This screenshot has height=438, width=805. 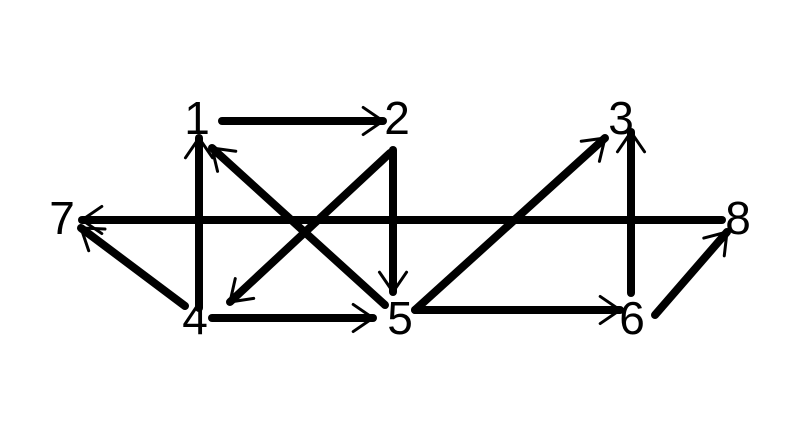 I want to click on node-label-2: 2, so click(x=397, y=118).